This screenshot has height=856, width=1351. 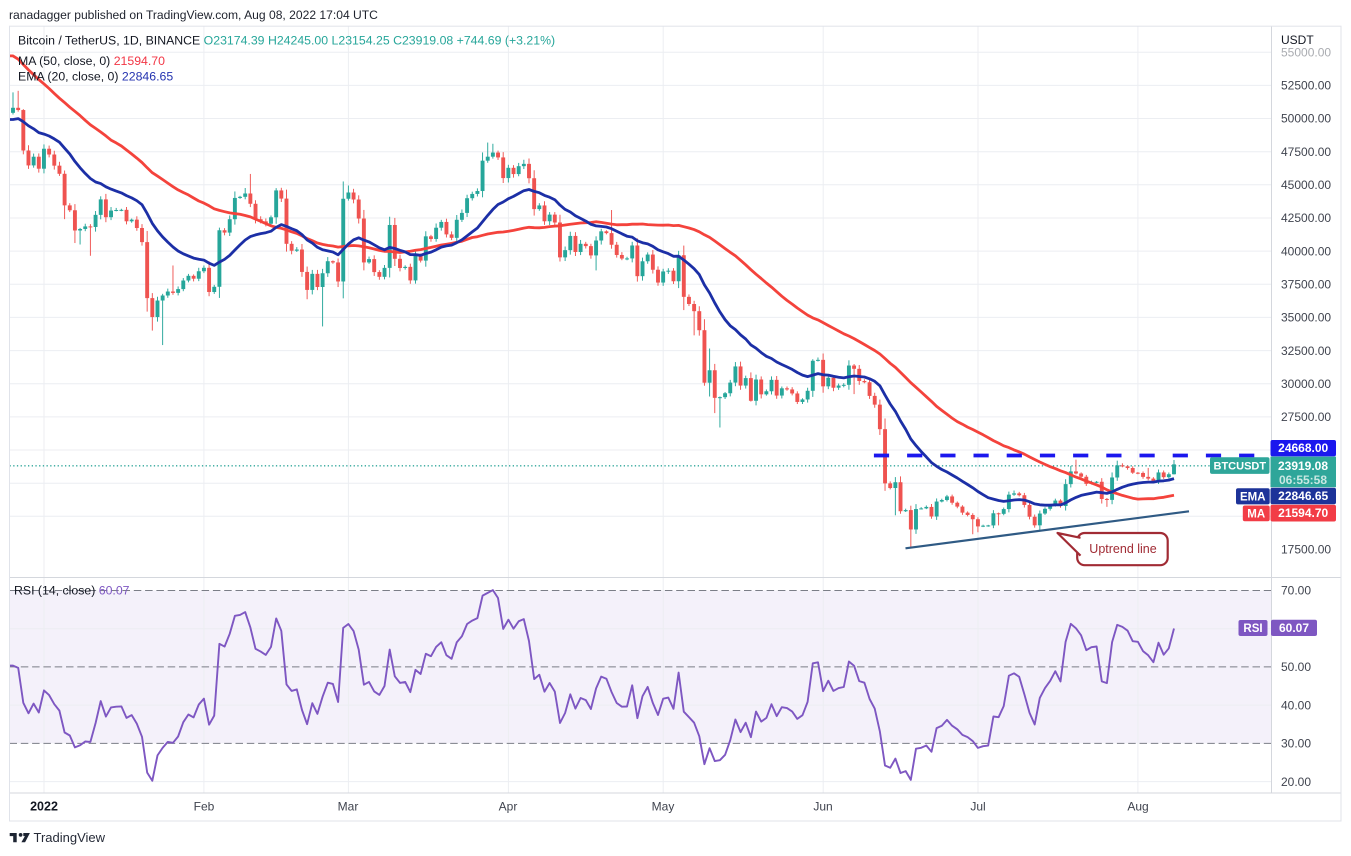 I want to click on svg-text: BTCUSDT, so click(x=1240, y=467).